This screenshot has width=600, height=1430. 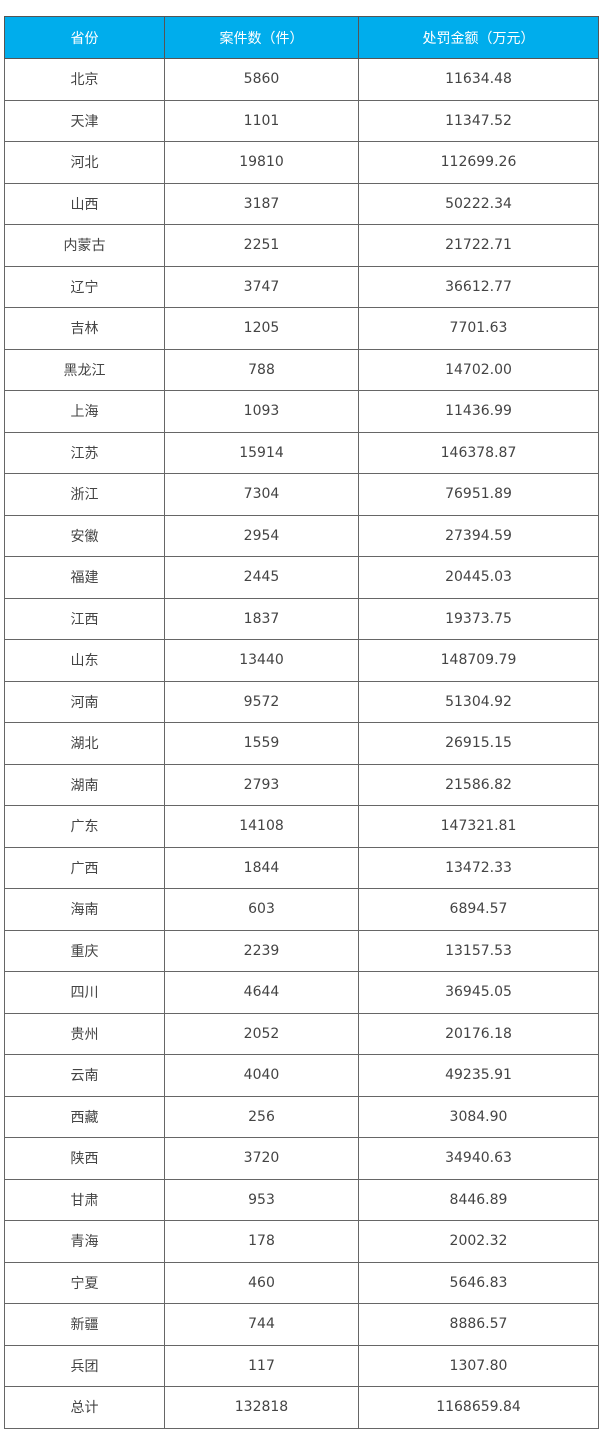 What do you see at coordinates (261, 79) in the screenshot?
I see `cell-case-count: 5860` at bounding box center [261, 79].